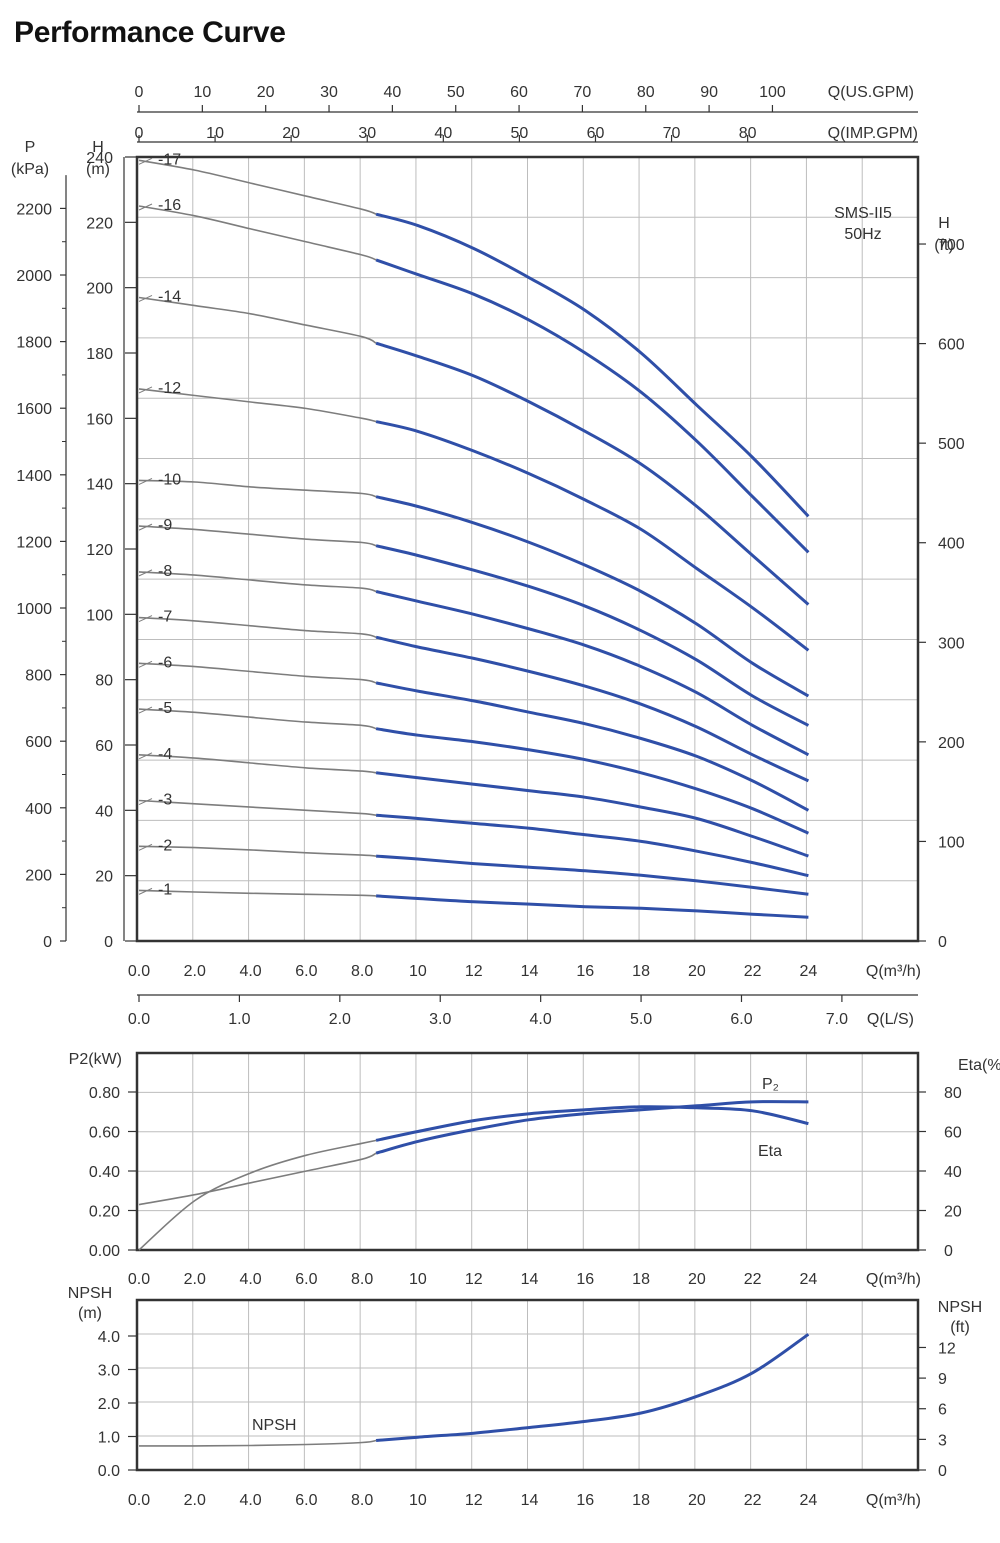  What do you see at coordinates (291, 133) in the screenshot?
I see `impgpm-tick-label: 20` at bounding box center [291, 133].